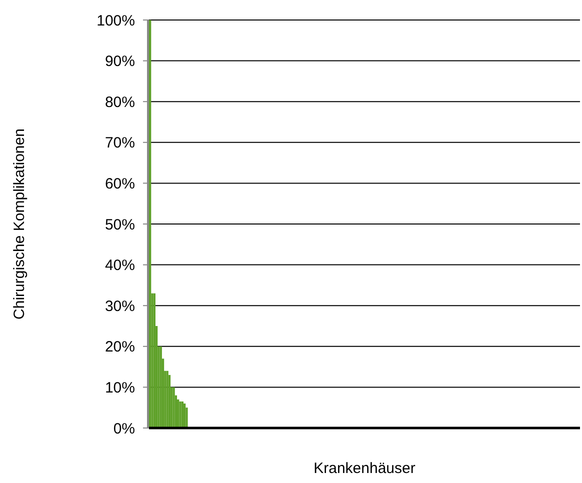  I want to click on y-tick-label: 80%, so click(119, 102).